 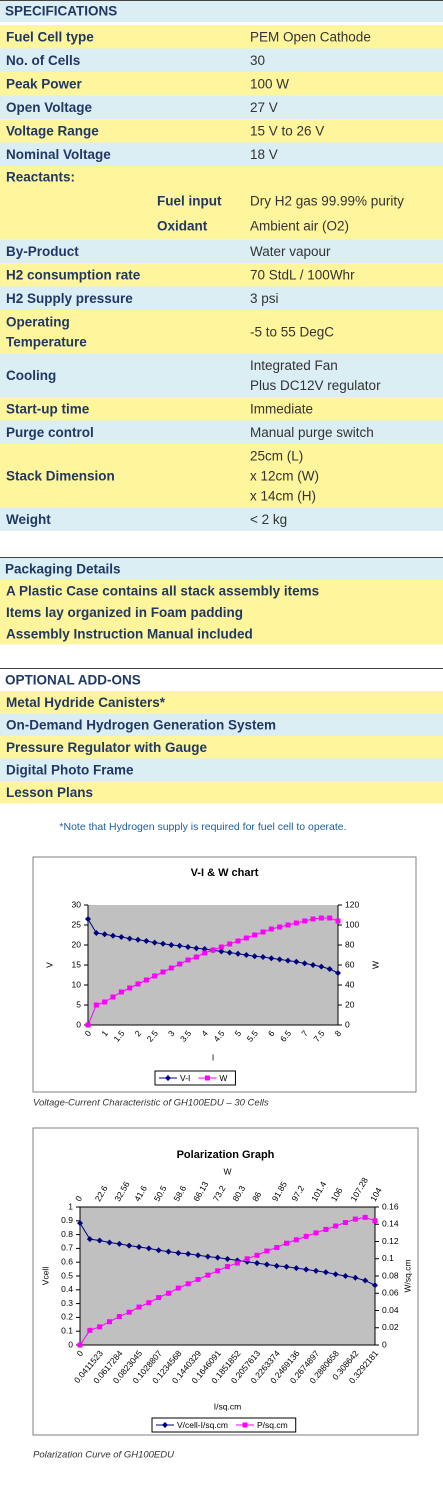 What do you see at coordinates (46, 341) in the screenshot?
I see `spec-label: Temperature` at bounding box center [46, 341].